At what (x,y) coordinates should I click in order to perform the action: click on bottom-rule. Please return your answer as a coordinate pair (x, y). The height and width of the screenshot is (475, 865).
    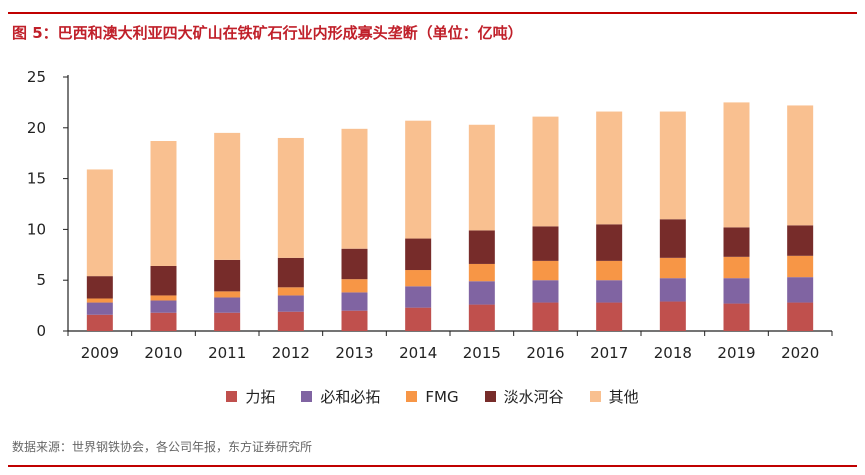
    Looking at the image, I should click on (432, 466).